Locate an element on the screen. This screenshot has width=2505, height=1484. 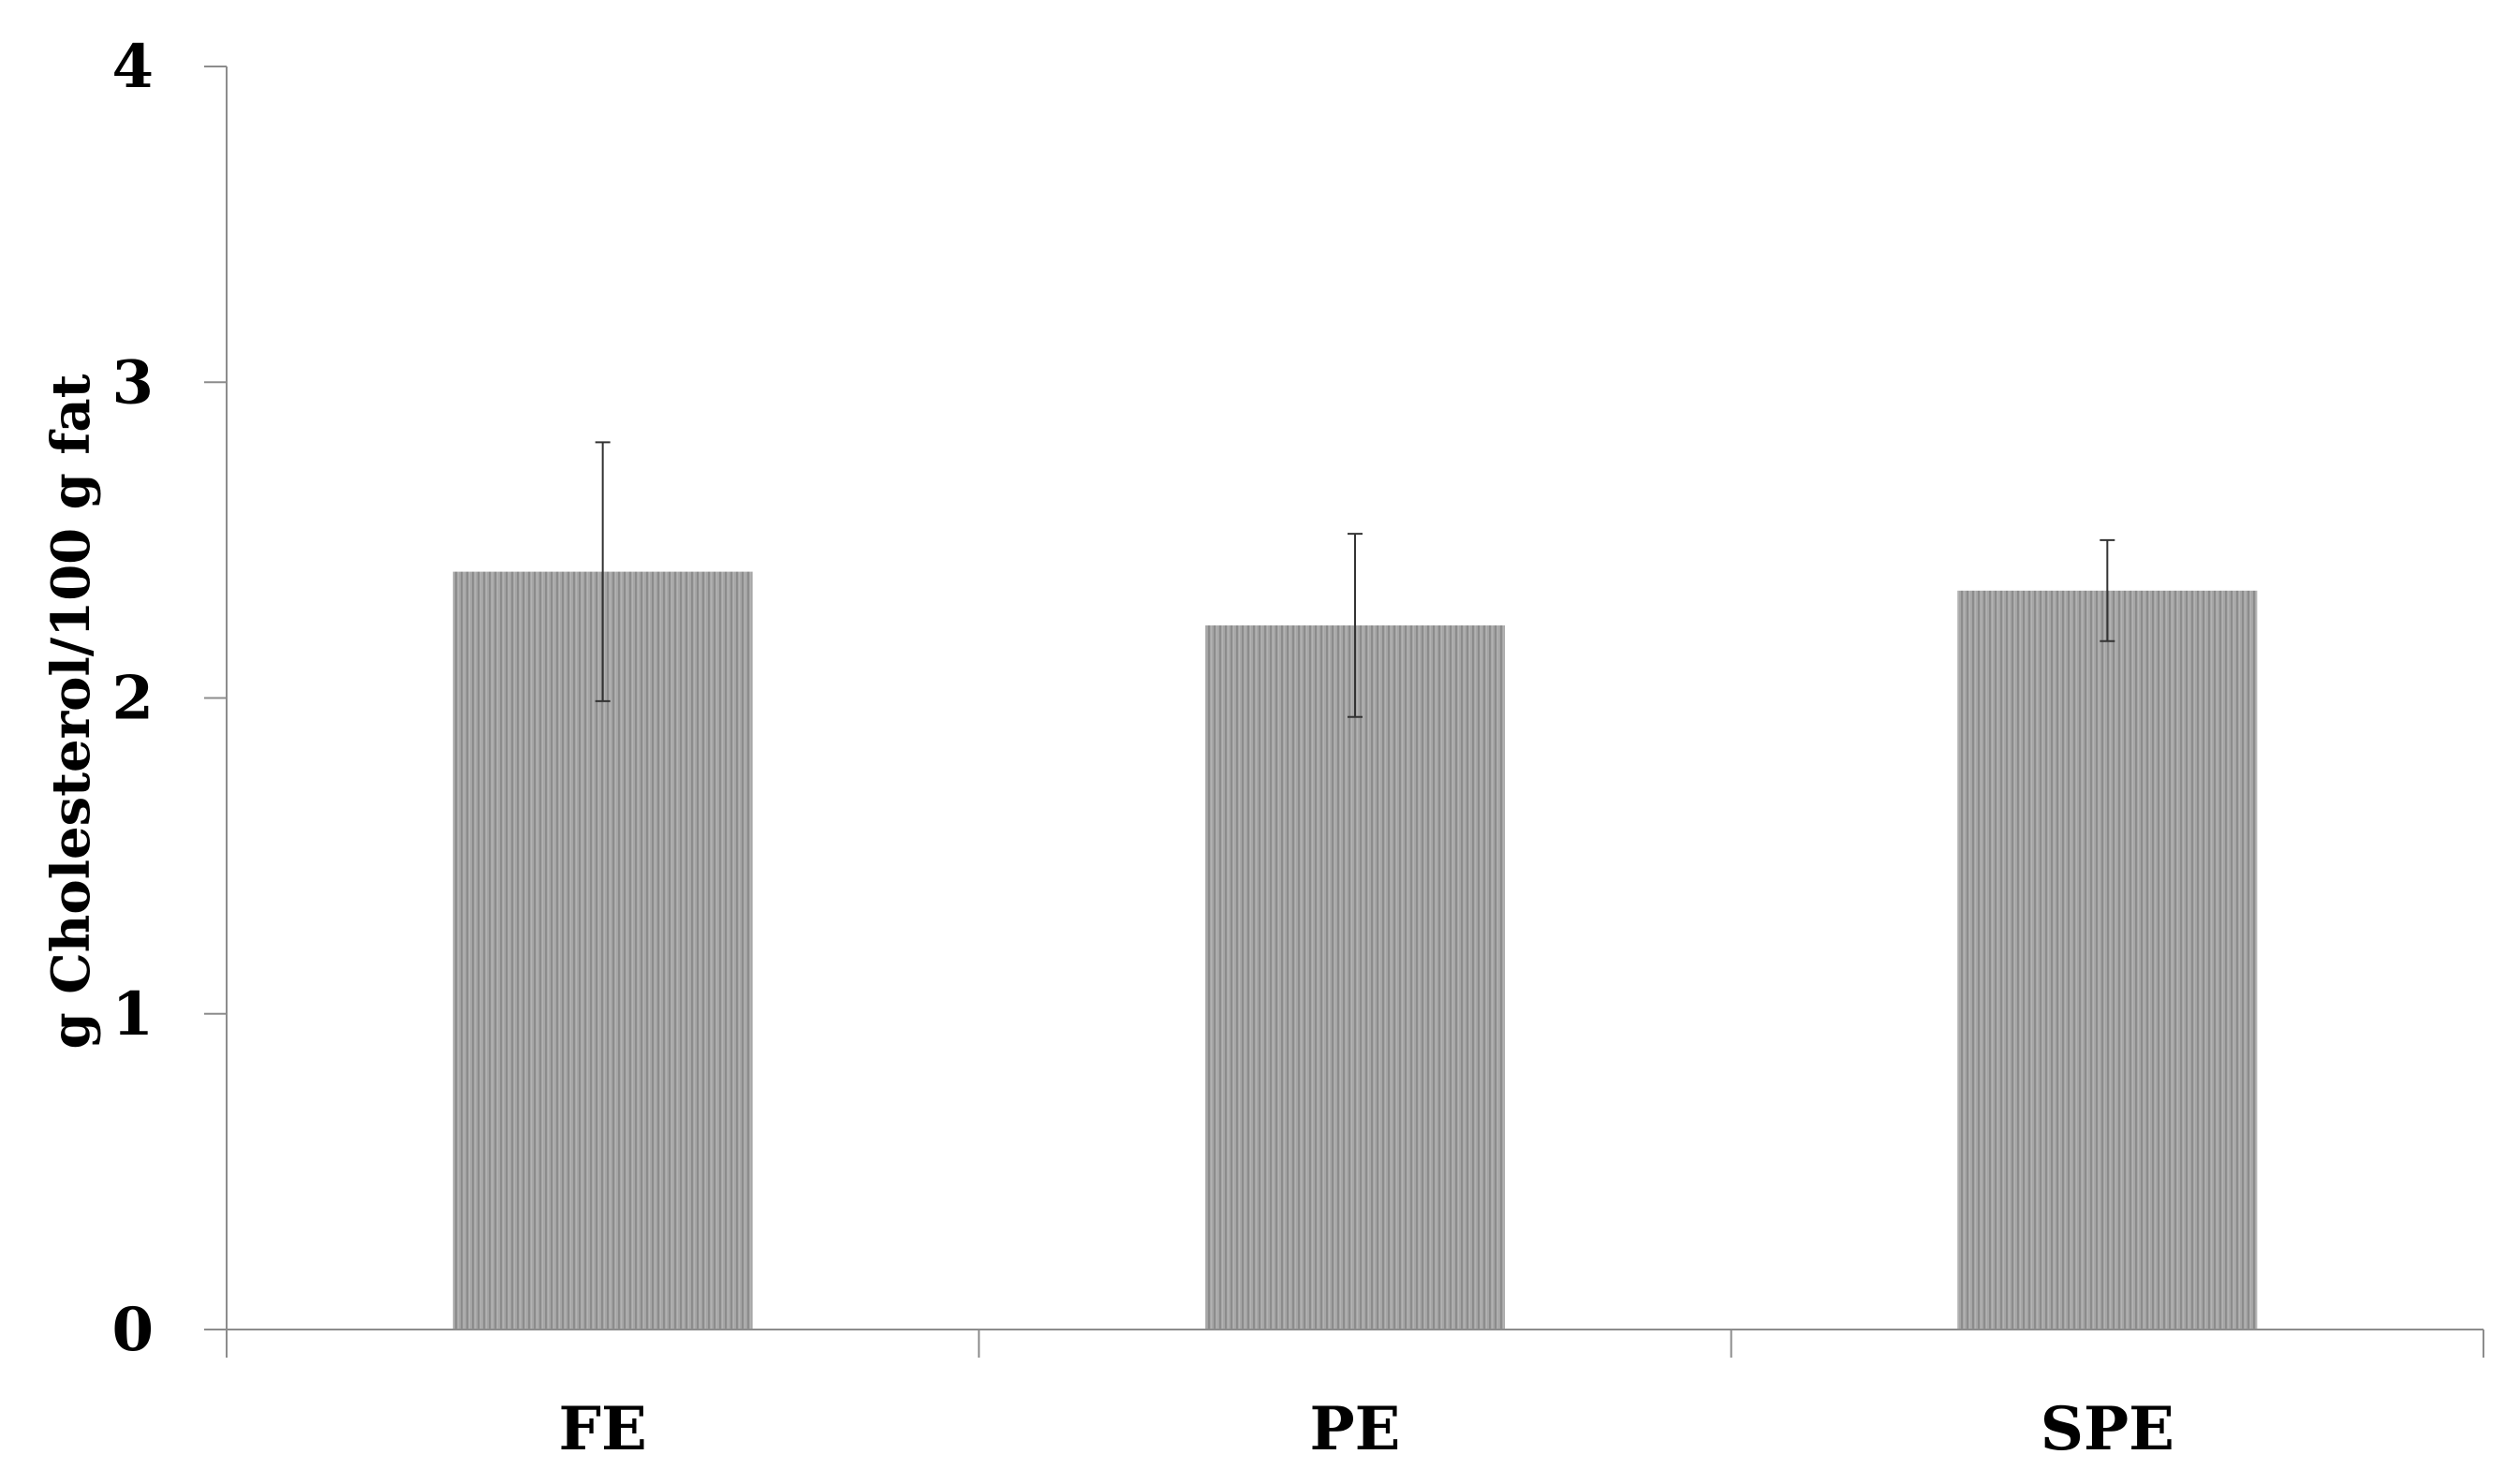
y-tick-label: 4 is located at coordinates (132, 67).